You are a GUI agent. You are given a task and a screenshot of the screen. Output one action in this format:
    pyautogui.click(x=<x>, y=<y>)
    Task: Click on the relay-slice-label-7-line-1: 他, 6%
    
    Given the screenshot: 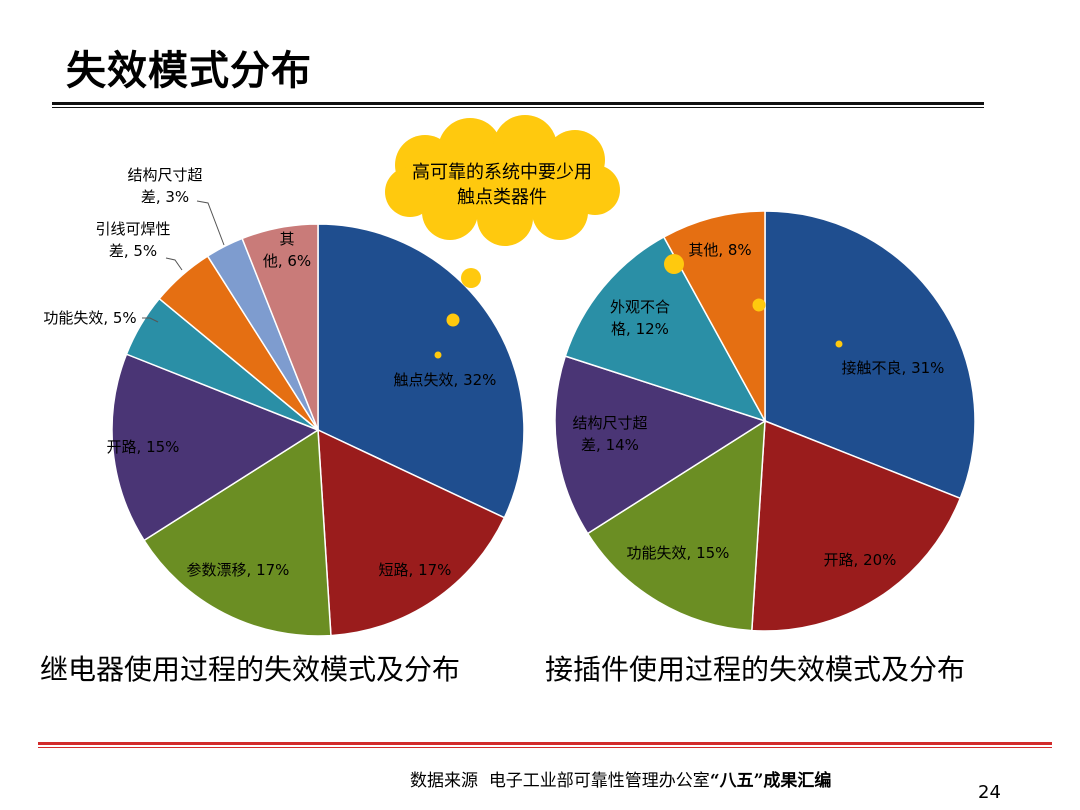 What is the action you would take?
    pyautogui.click(x=287, y=261)
    